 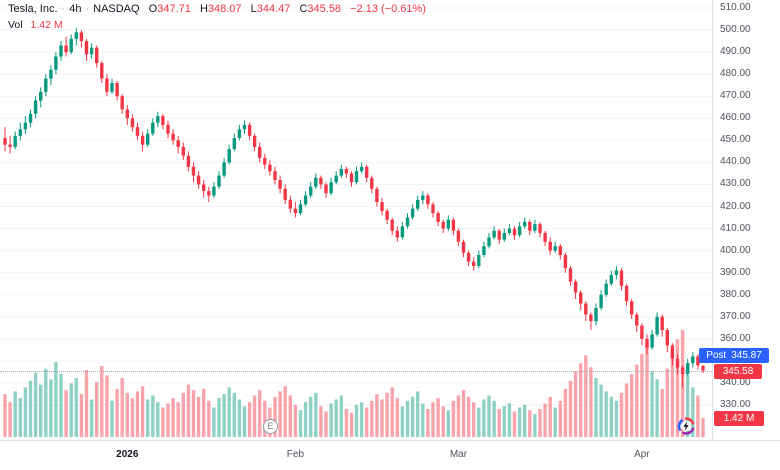 I want to click on time-axis: 2026 Feb Mar Apr, so click(x=390, y=455).